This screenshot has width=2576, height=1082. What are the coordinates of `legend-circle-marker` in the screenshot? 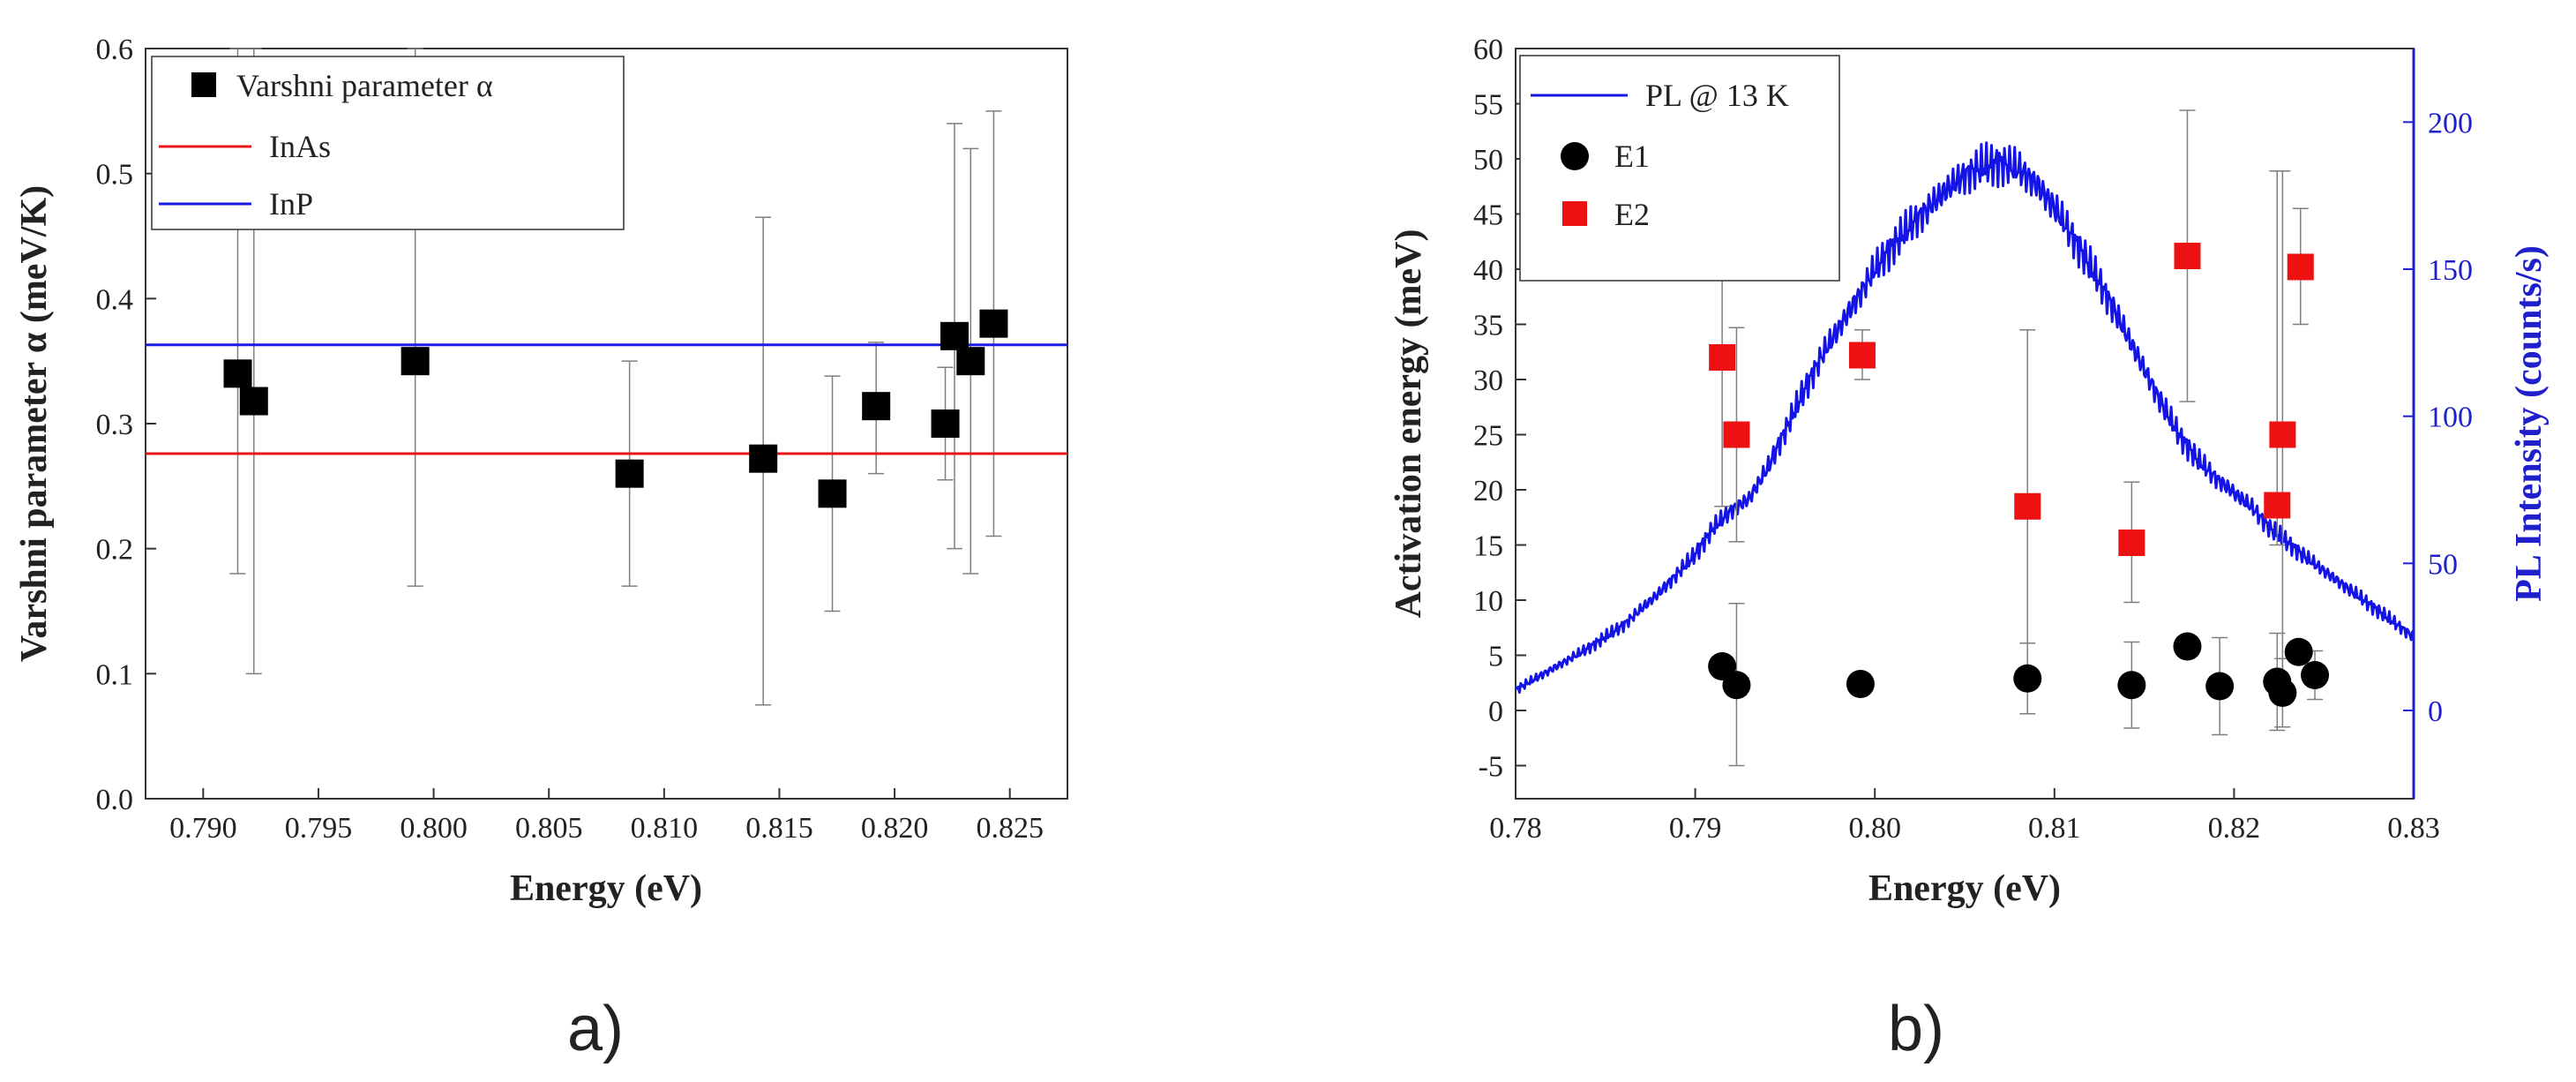 It's located at (1575, 156).